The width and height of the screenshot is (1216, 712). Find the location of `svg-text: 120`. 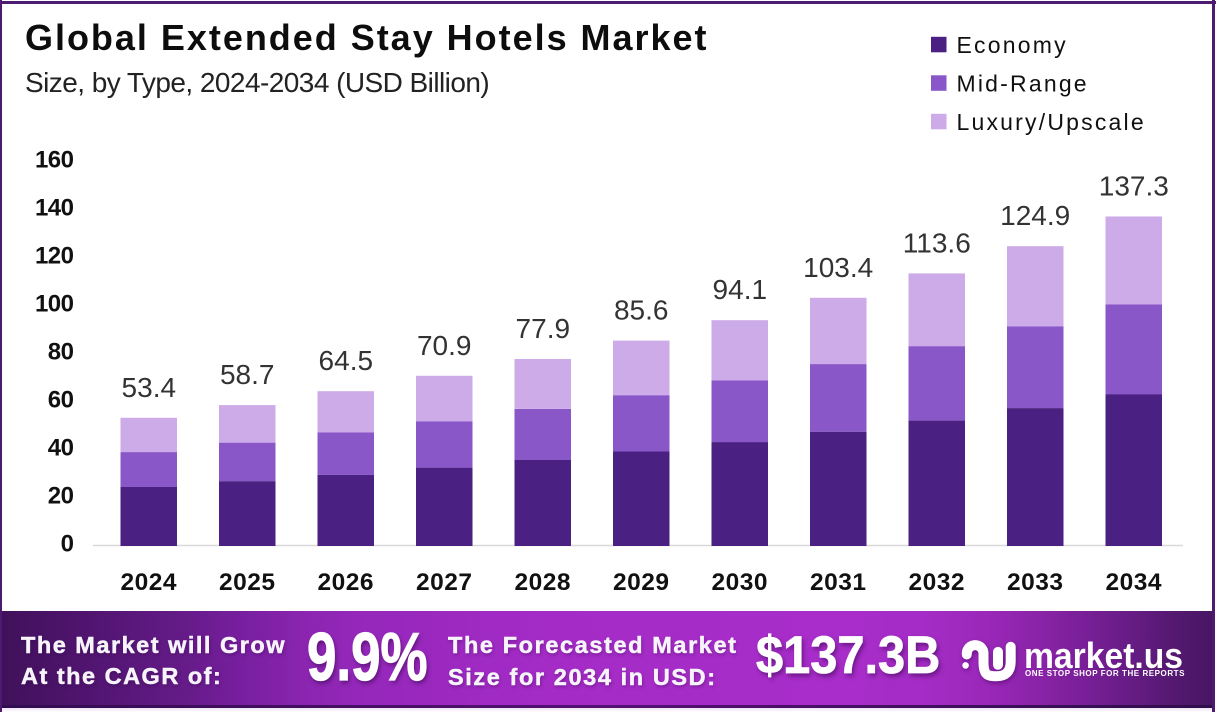

svg-text: 120 is located at coordinates (54, 256).